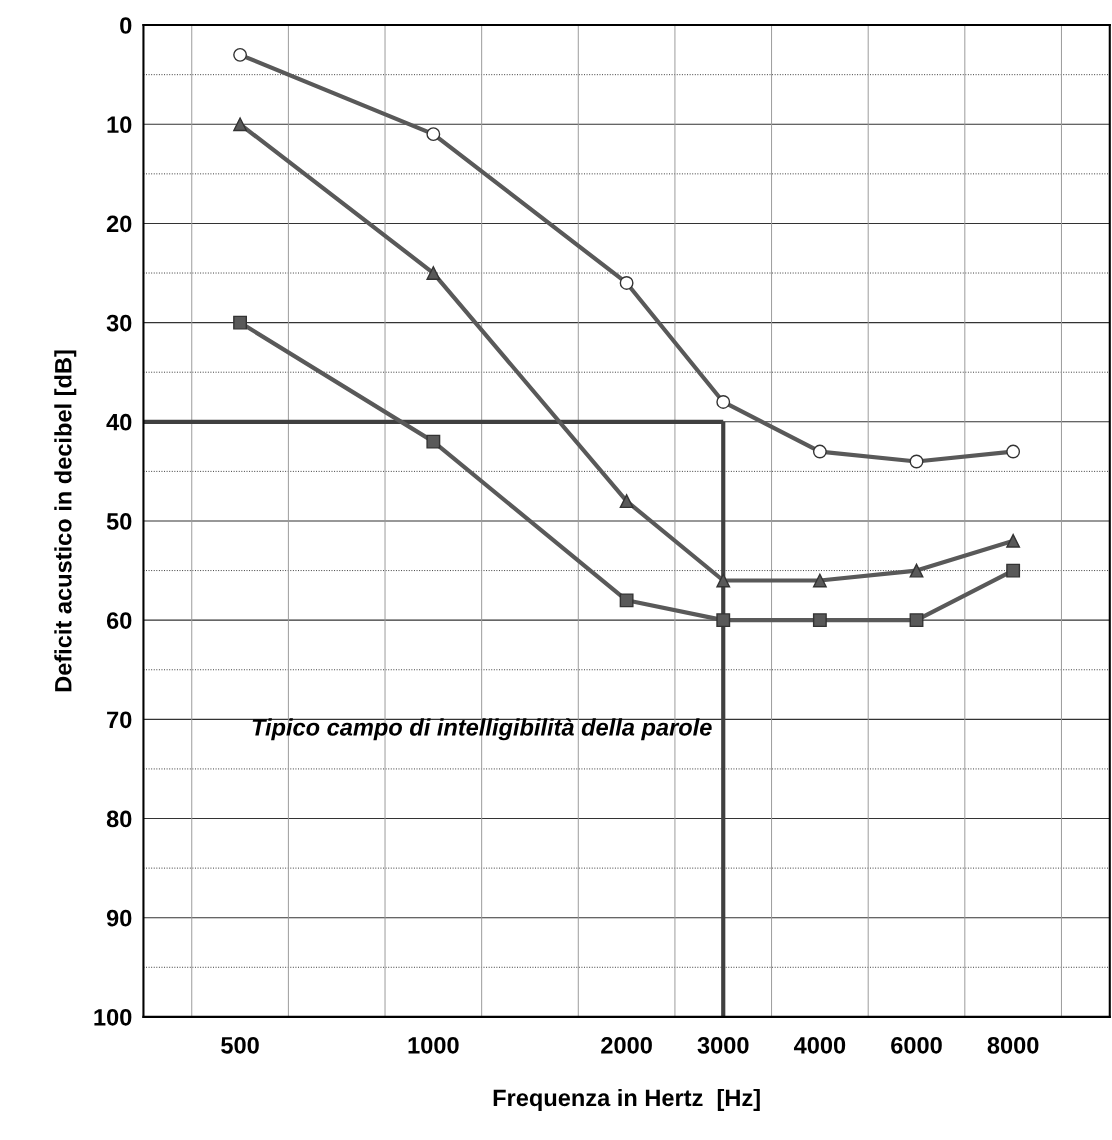 The image size is (1112, 1140). Describe the element at coordinates (433, 1045) in the screenshot. I see `x-tick-label: 1000` at that location.